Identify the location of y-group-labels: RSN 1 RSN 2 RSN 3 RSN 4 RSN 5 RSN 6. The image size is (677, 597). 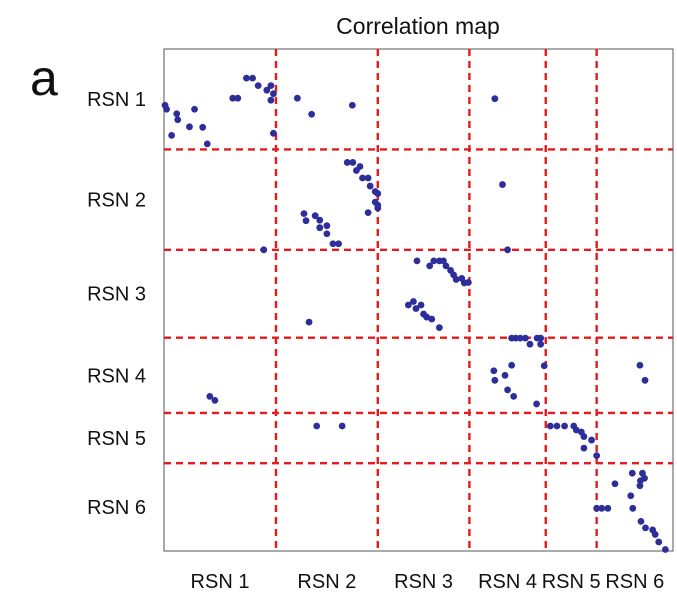
(116, 304).